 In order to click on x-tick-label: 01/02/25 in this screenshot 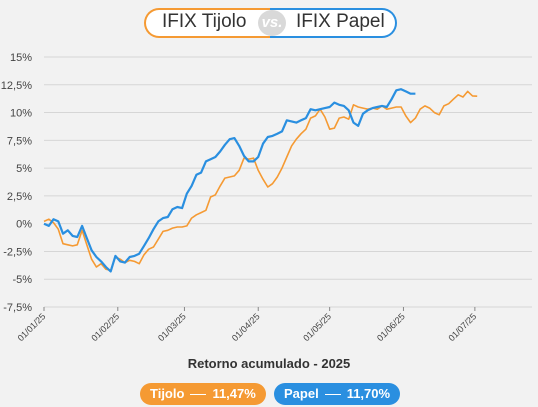, I will do `click(105, 327)`.